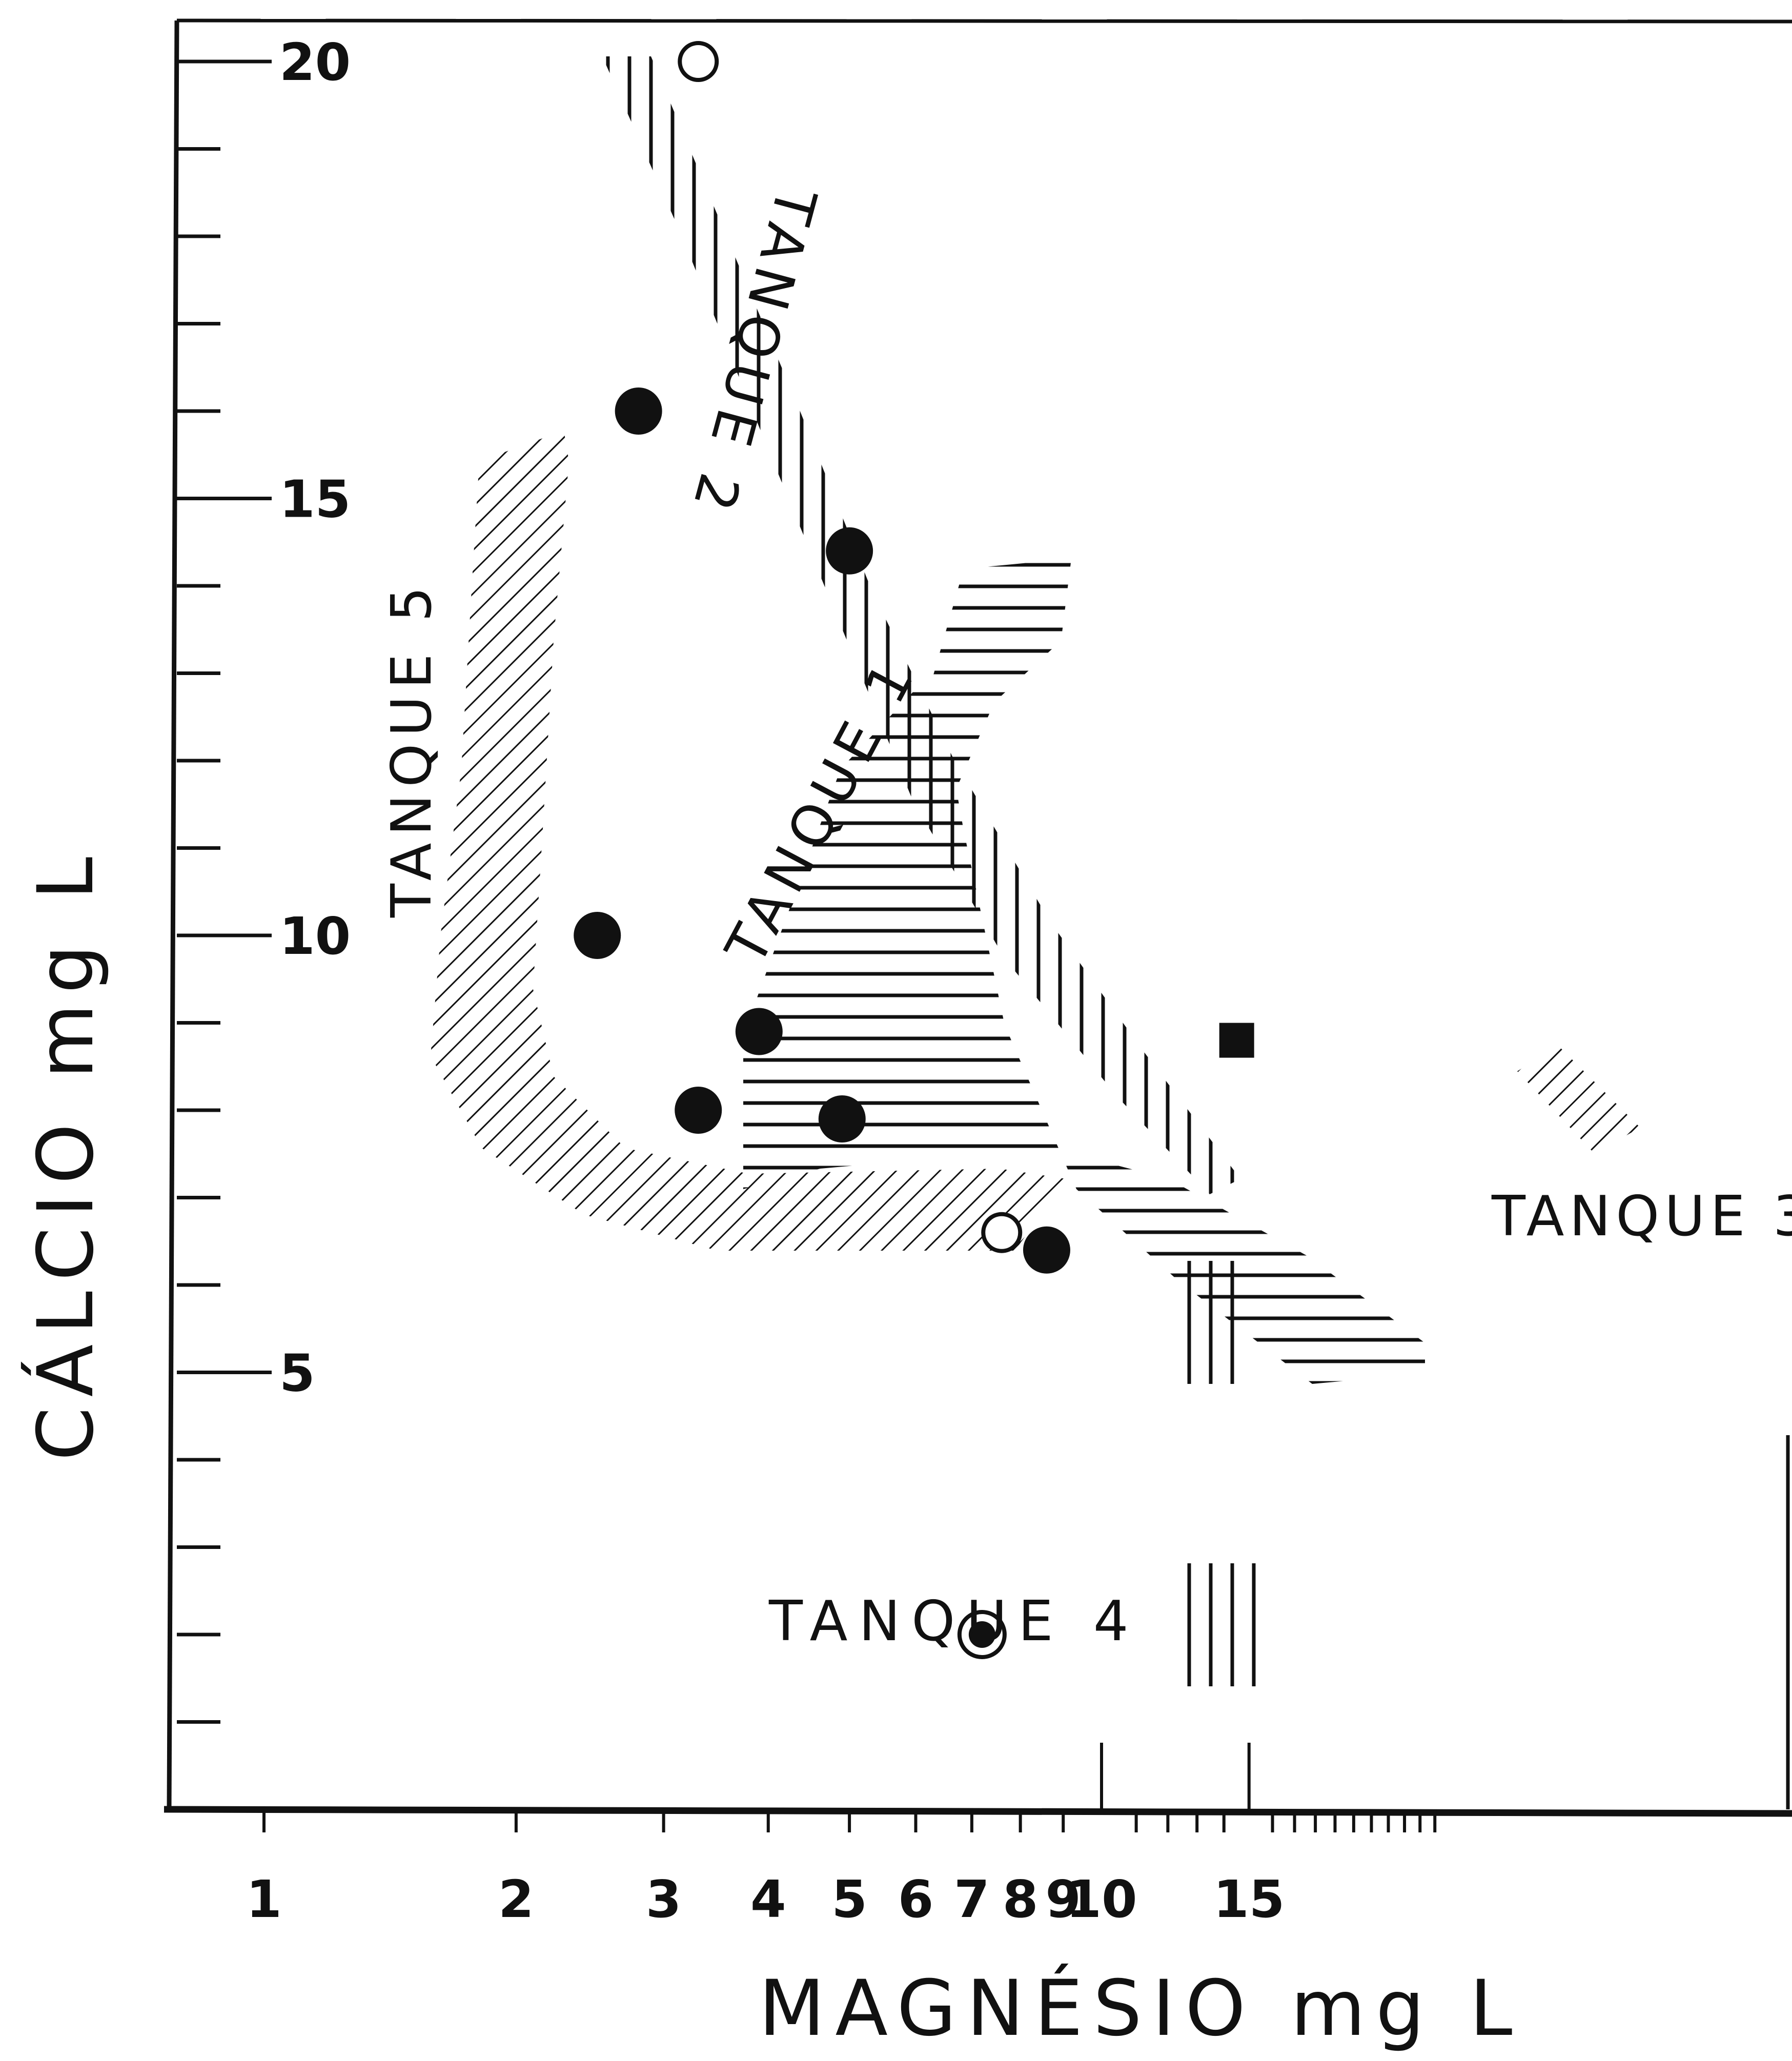 This screenshot has height=2061, width=1792. What do you see at coordinates (972, 1899) in the screenshot?
I see `x-tick-label: 7` at bounding box center [972, 1899].